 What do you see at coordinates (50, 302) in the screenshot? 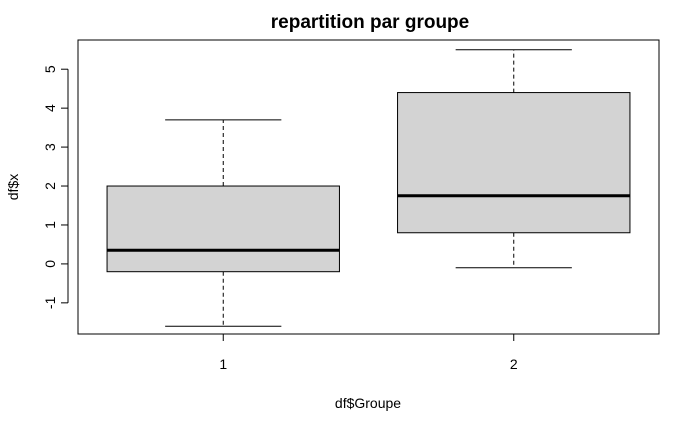
I see `y-tick-label: -1` at bounding box center [50, 302].